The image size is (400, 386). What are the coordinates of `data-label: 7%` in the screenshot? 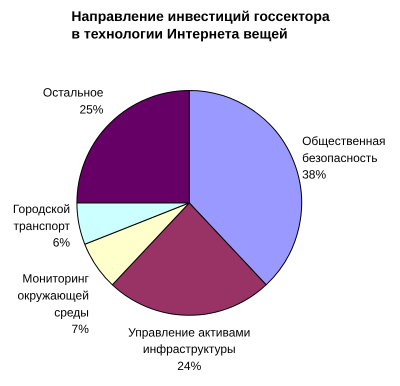 It's located at (81, 329).